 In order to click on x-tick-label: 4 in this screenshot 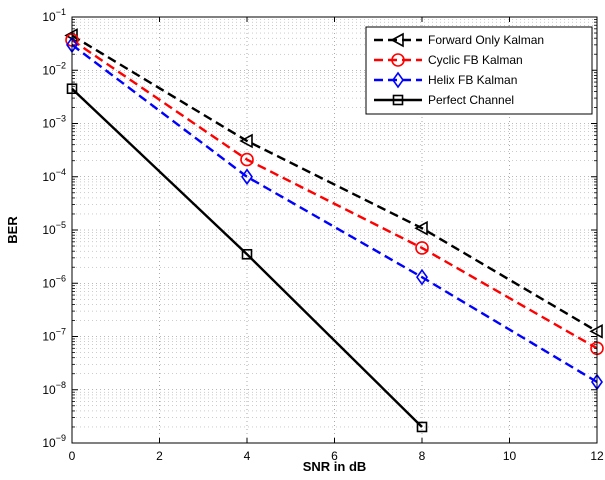, I will do `click(247, 456)`.